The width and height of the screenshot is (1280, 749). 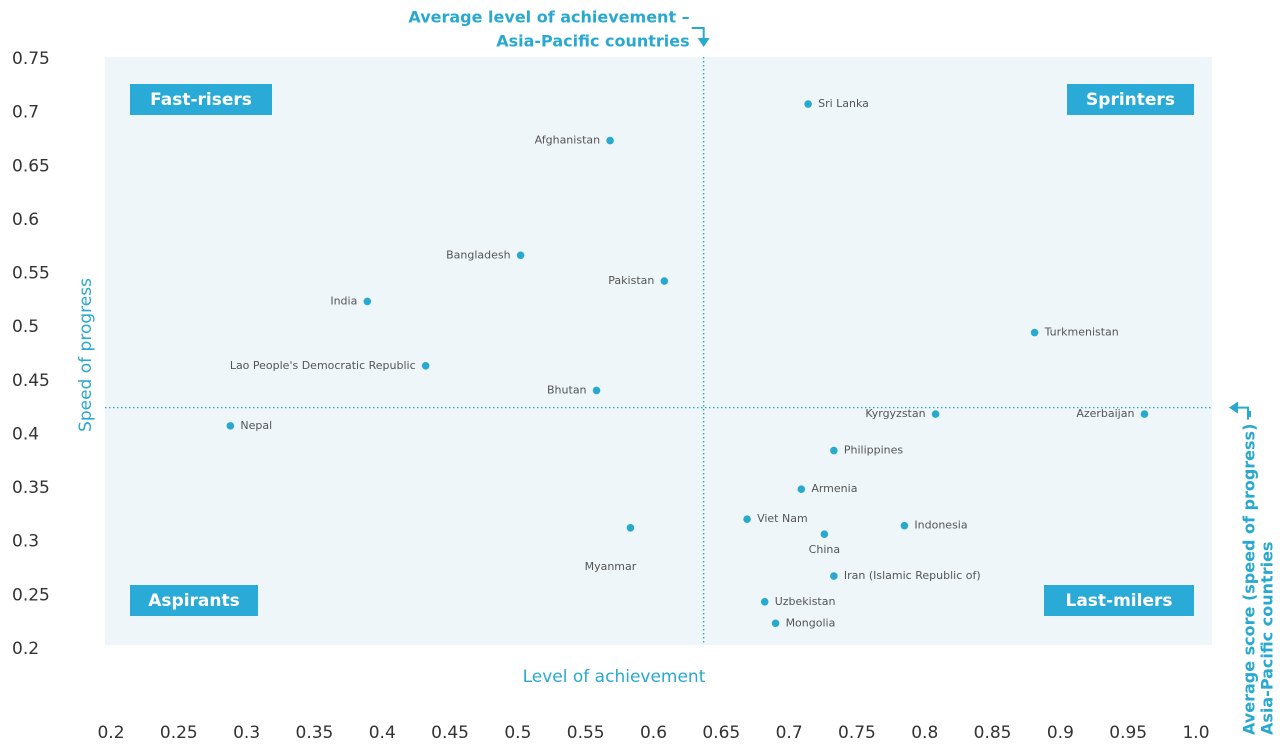 I want to click on quadrant-label: Last-milers, so click(x=1118, y=601).